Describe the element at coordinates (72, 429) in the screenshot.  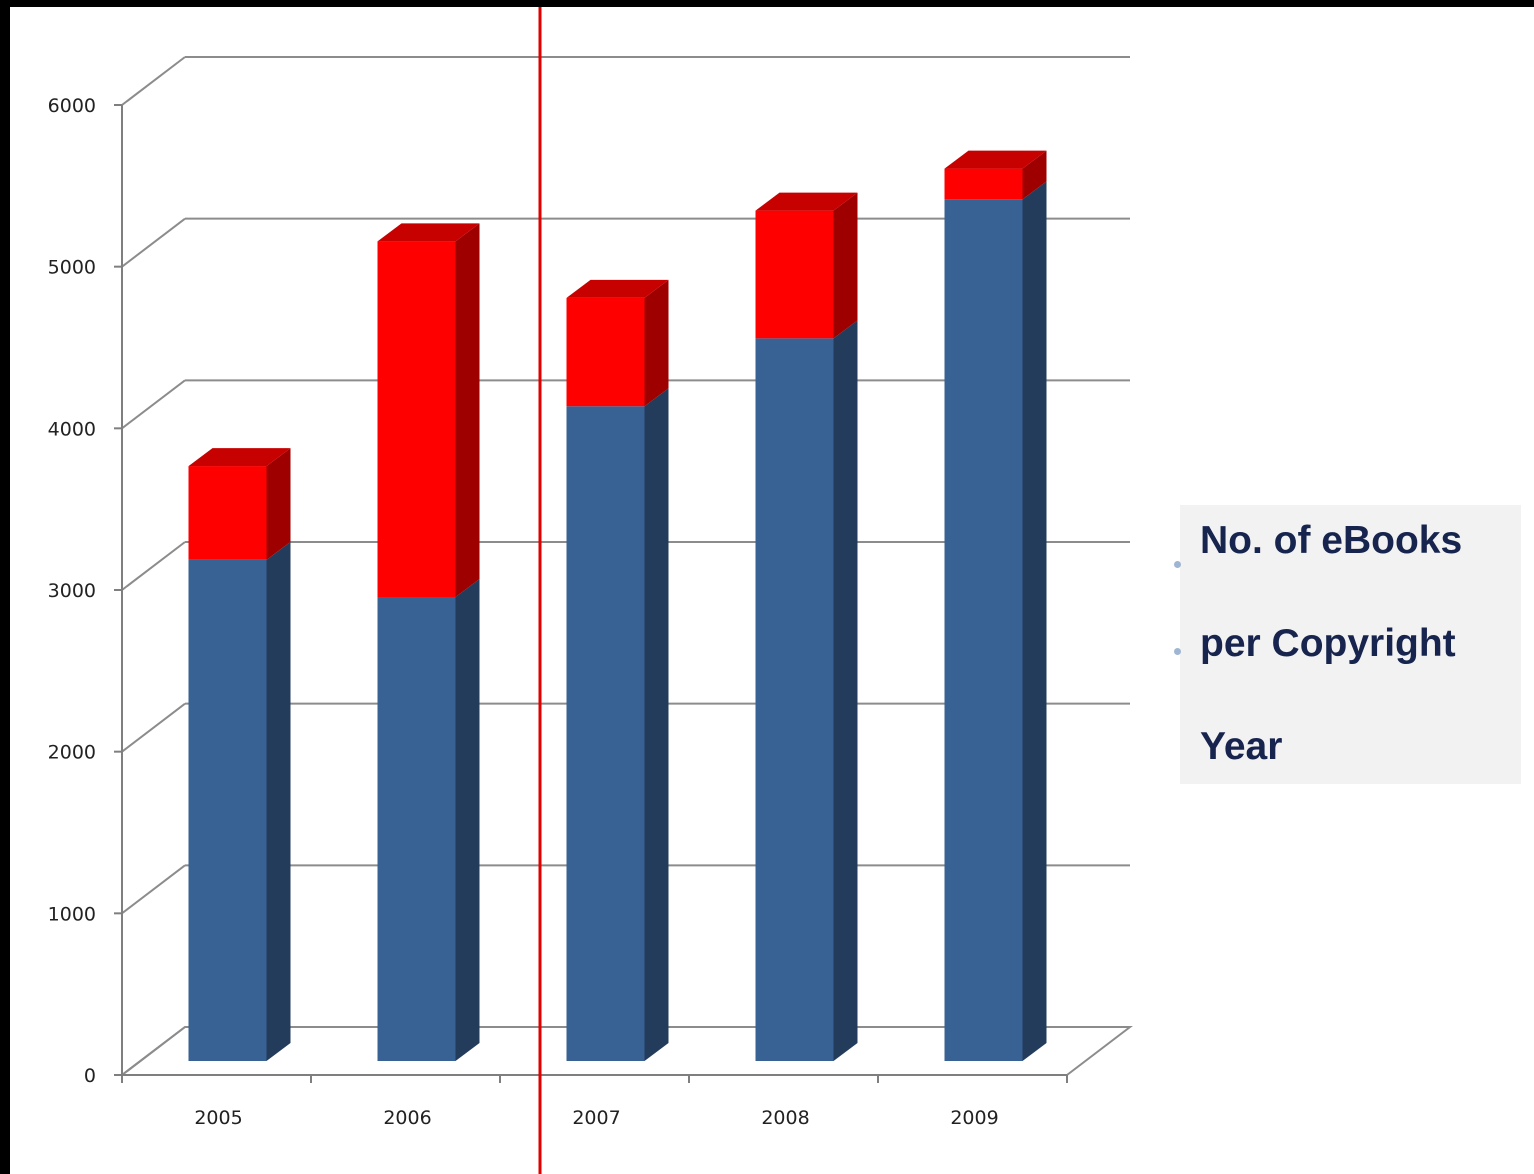
I see `y-tick-label: 4000` at that location.